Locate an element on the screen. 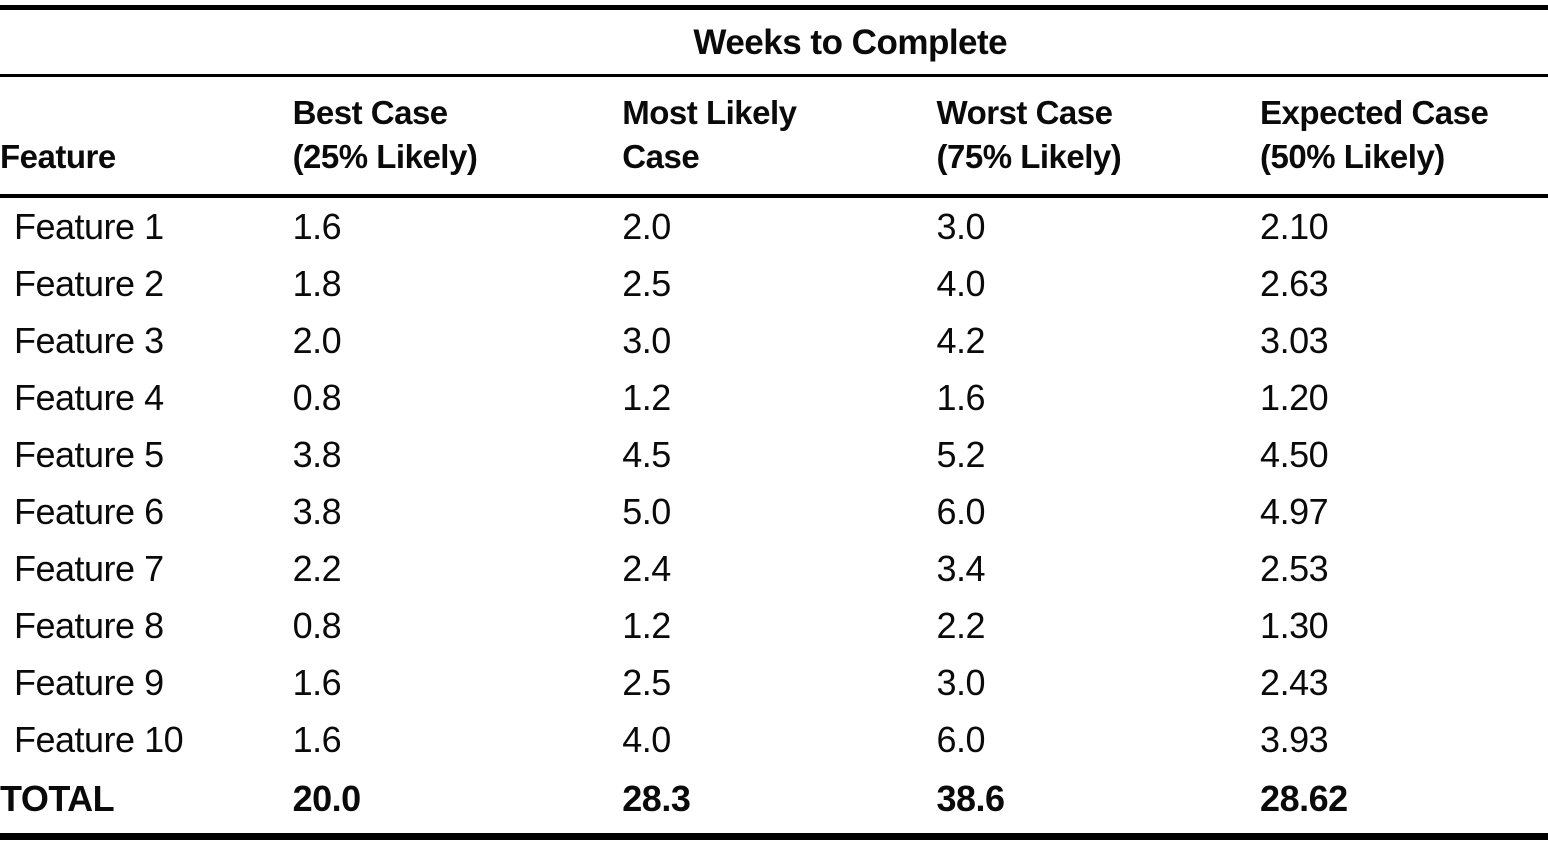 The height and width of the screenshot is (844, 1548). expected-case-cell: 4.50 is located at coordinates (1294, 454).